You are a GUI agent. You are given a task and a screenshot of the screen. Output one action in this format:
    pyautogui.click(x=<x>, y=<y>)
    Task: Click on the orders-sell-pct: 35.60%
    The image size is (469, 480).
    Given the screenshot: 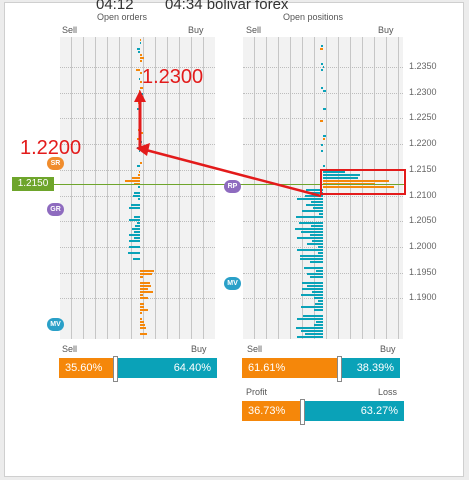 What is the action you would take?
    pyautogui.click(x=87, y=368)
    